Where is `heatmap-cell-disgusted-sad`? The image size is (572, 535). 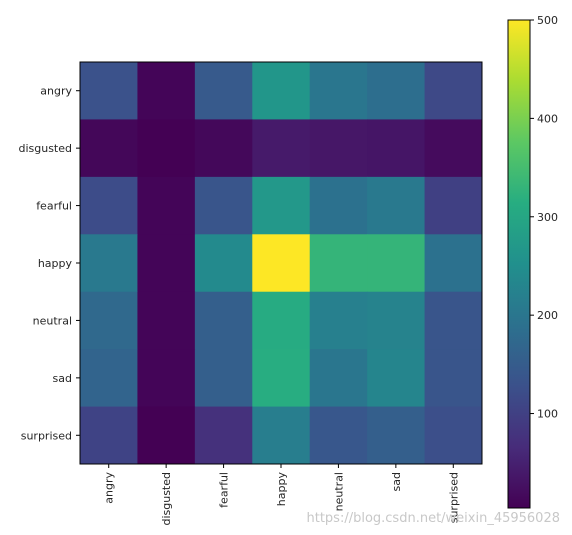 heatmap-cell-disgusted-sad is located at coordinates (396, 148).